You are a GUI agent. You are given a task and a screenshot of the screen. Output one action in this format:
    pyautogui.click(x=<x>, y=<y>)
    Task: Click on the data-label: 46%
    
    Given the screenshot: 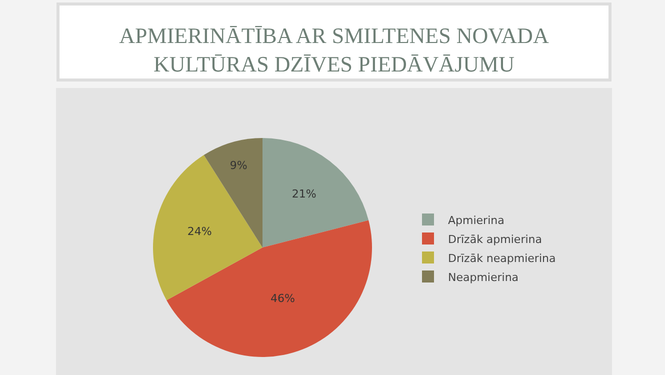 What is the action you would take?
    pyautogui.click(x=282, y=299)
    